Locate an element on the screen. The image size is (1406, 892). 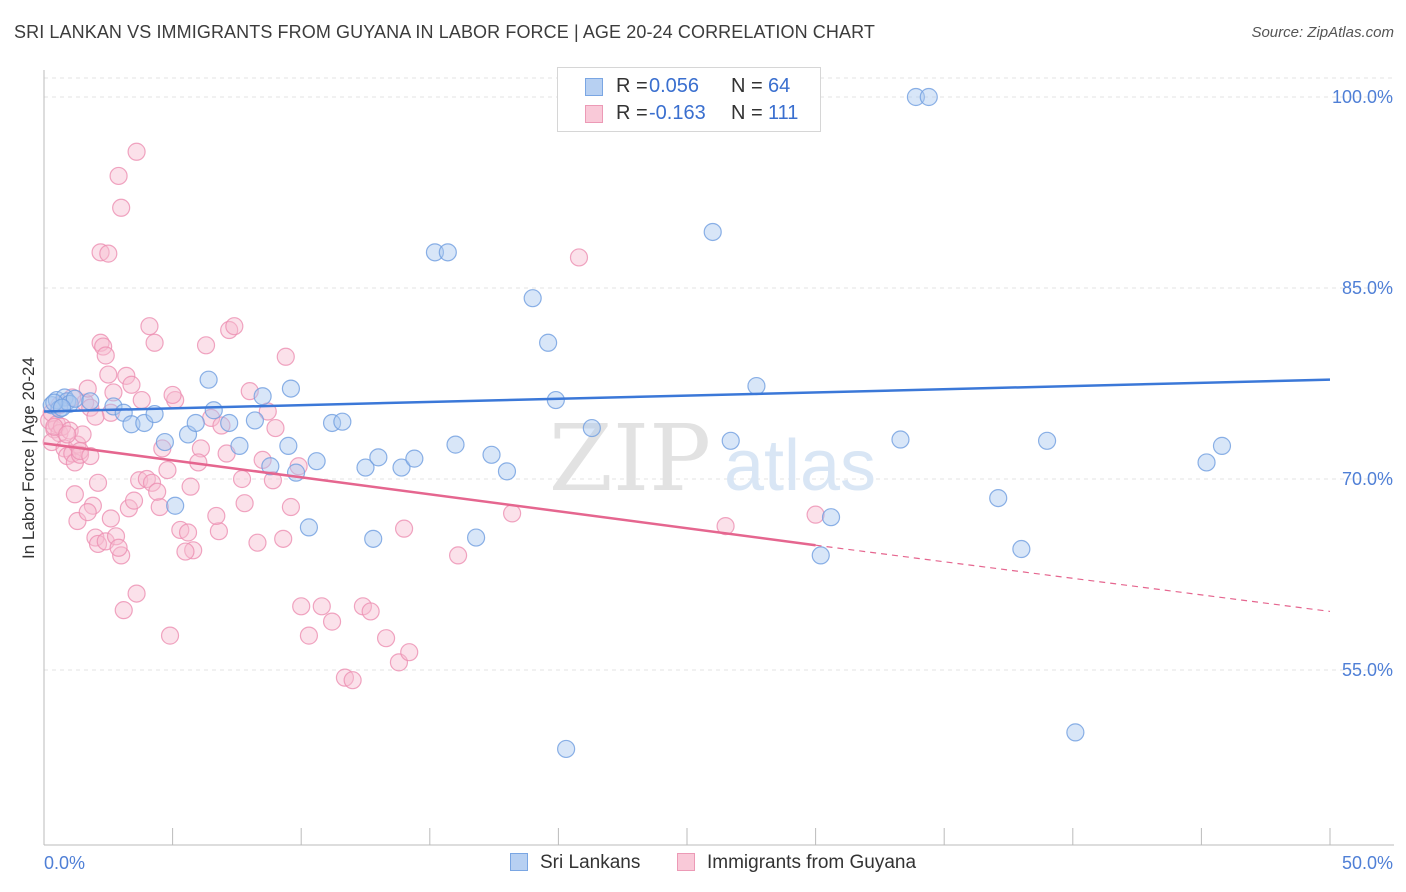
watermark-atlas: atlas is located at coordinates (800, 466).